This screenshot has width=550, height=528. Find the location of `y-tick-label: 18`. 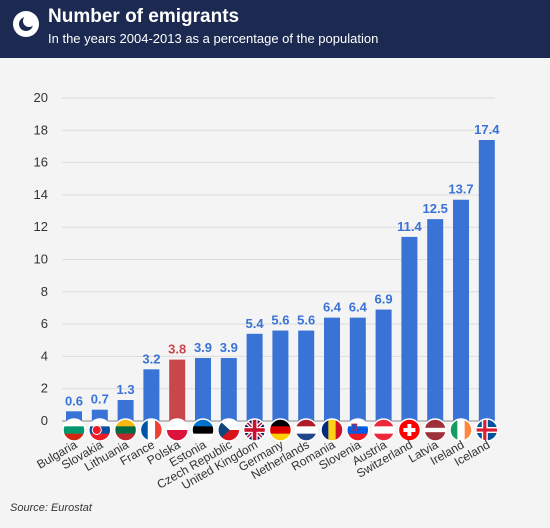

y-tick-label: 18 is located at coordinates (41, 129).